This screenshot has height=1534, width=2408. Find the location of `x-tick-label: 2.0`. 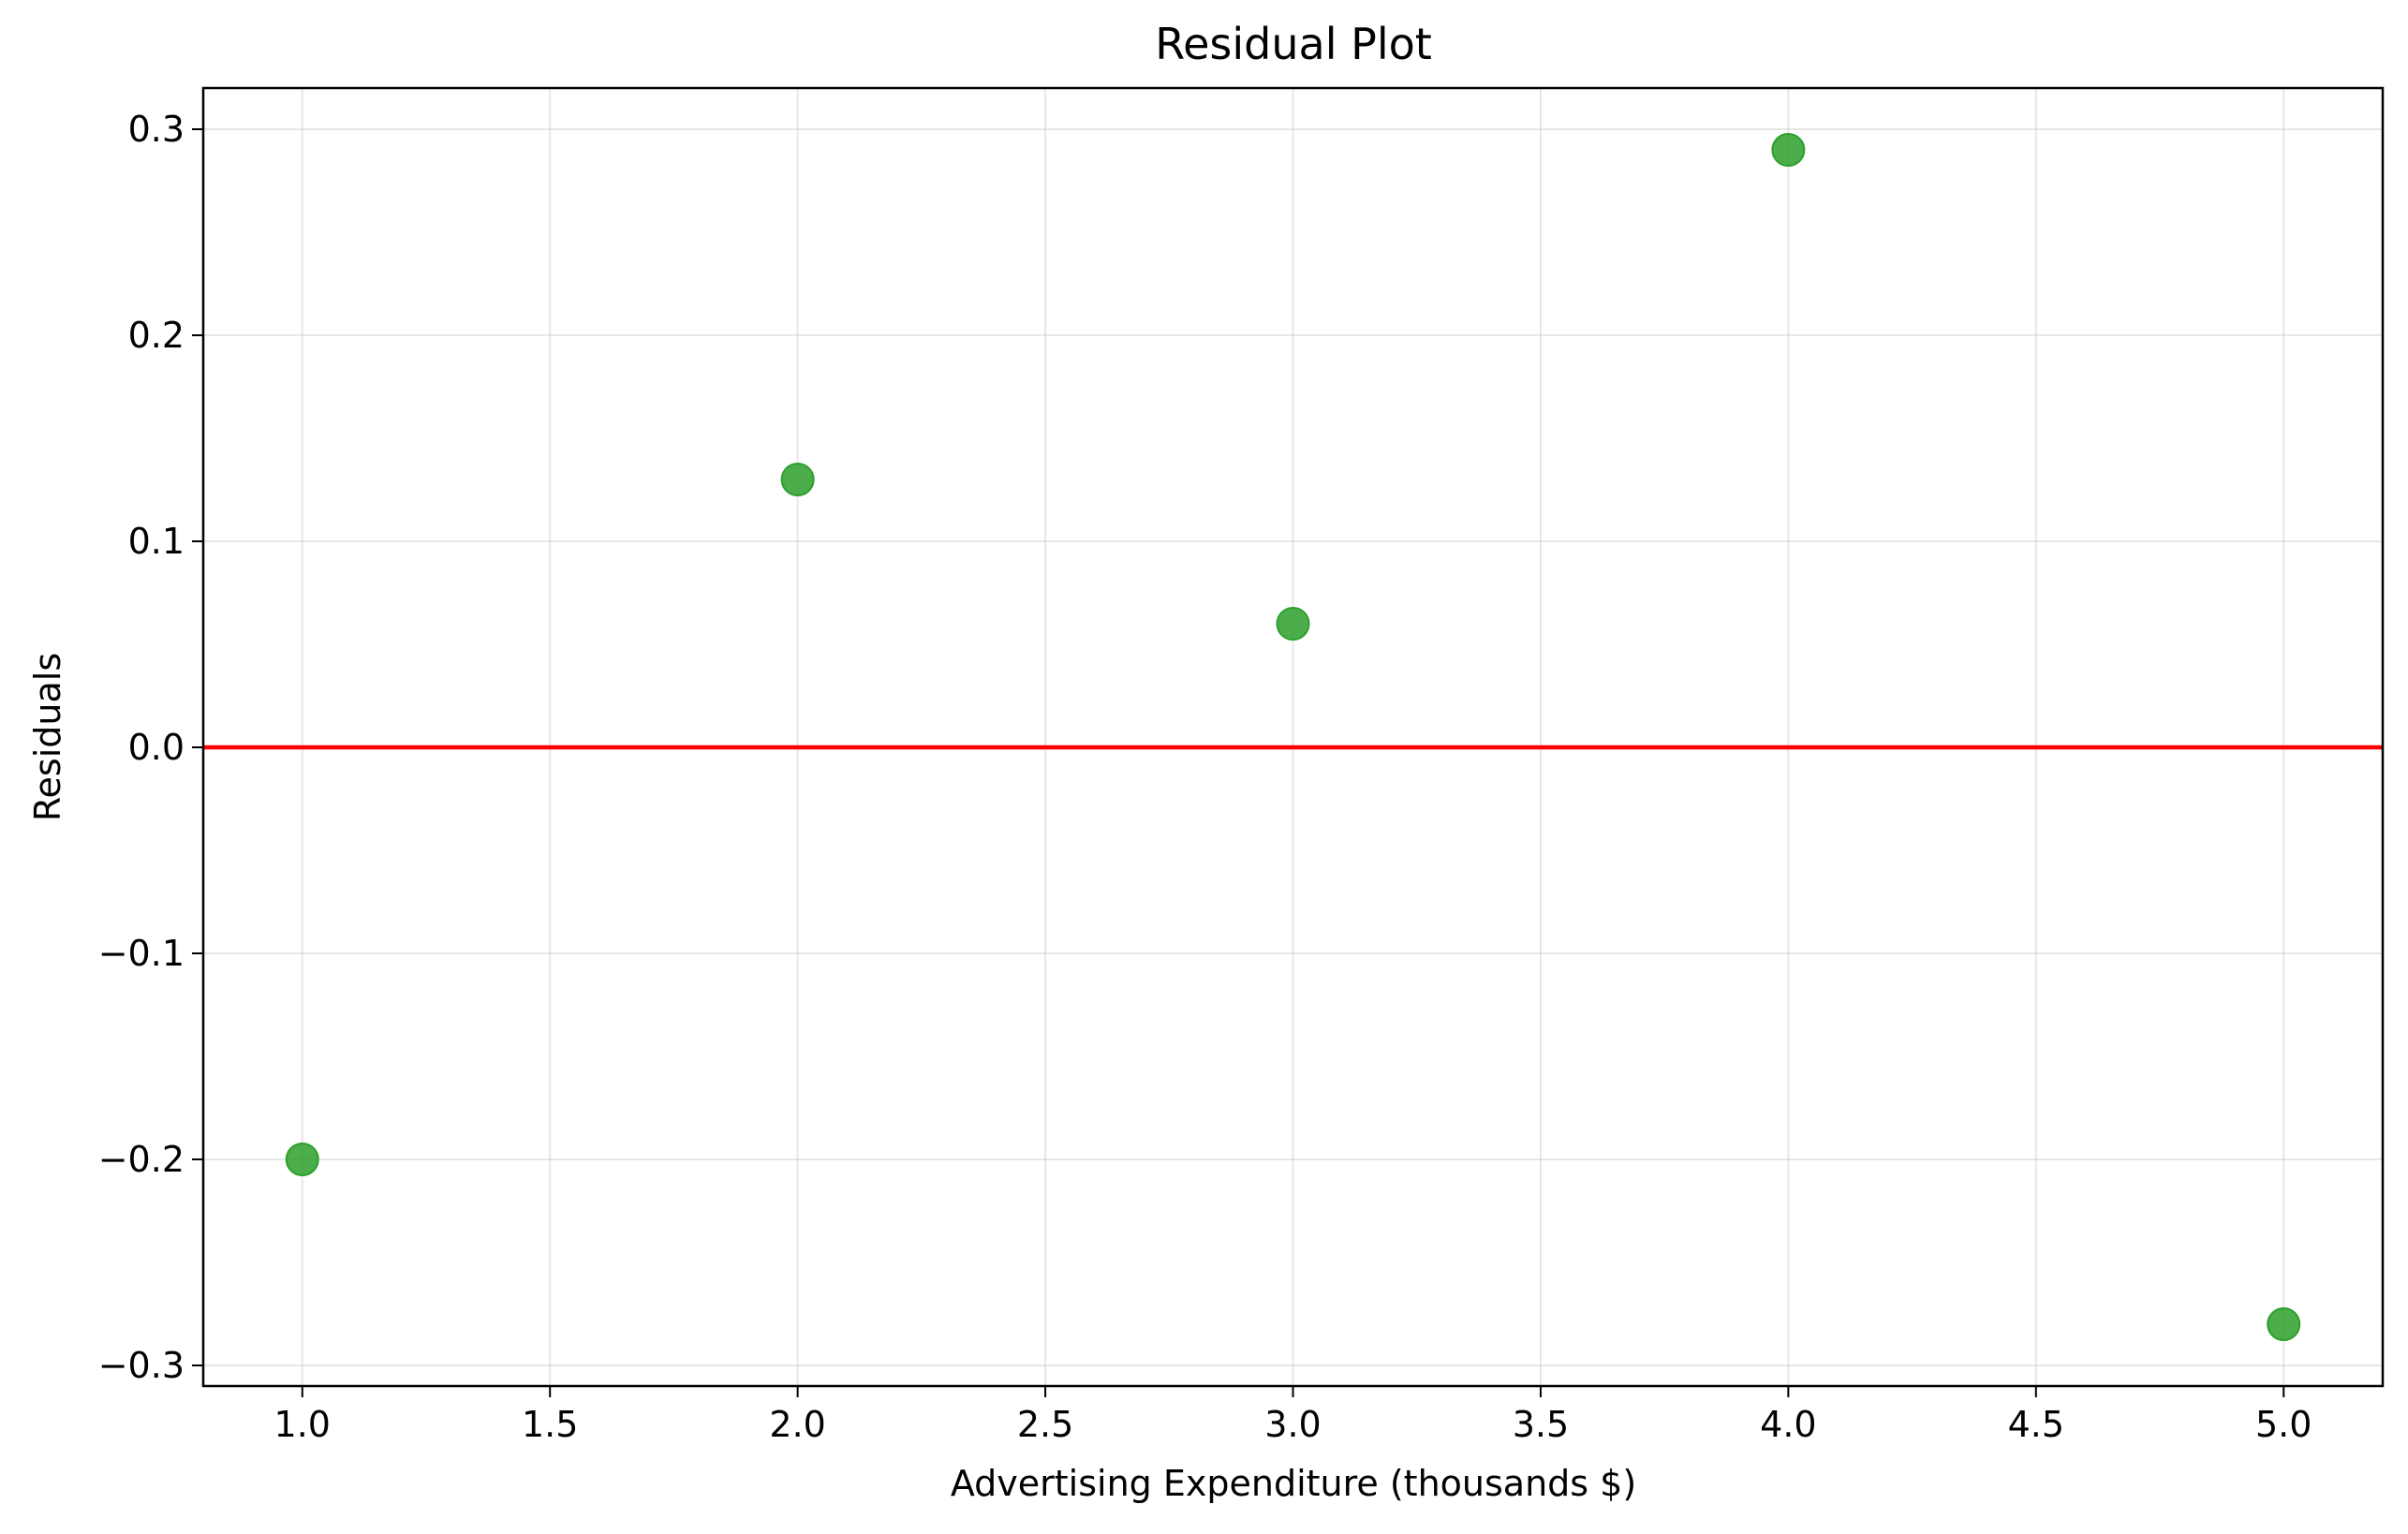

x-tick-label: 2.0 is located at coordinates (797, 1424).